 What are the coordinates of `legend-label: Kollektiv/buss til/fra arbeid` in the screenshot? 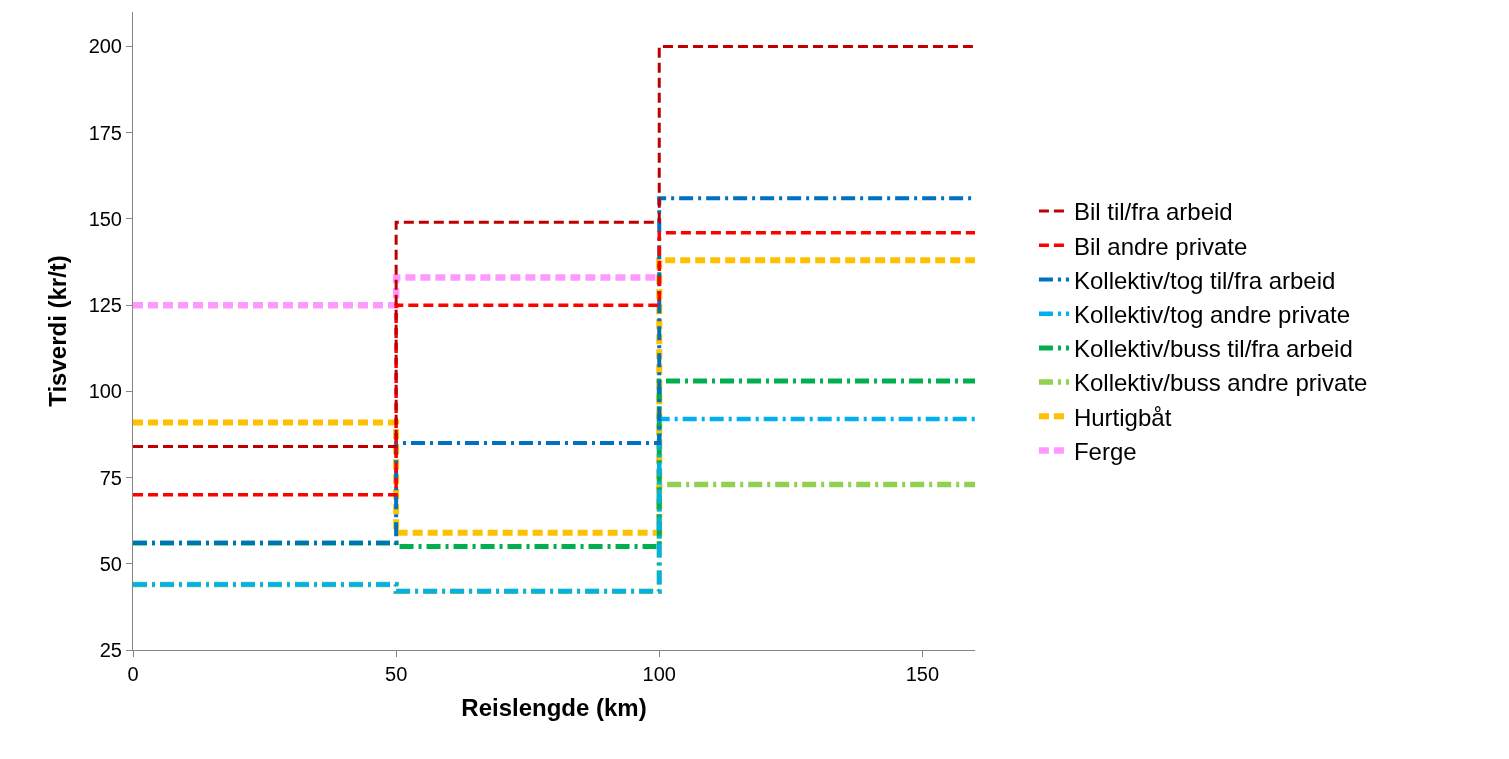 It's located at (1213, 349).